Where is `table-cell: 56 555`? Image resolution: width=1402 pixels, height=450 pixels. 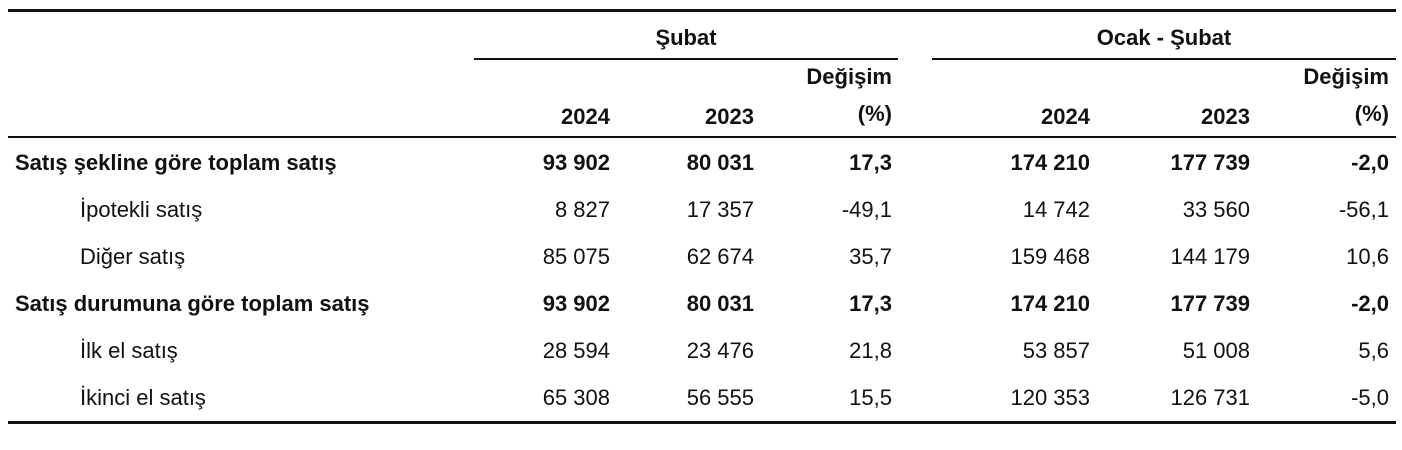 table-cell: 56 555 is located at coordinates (720, 397).